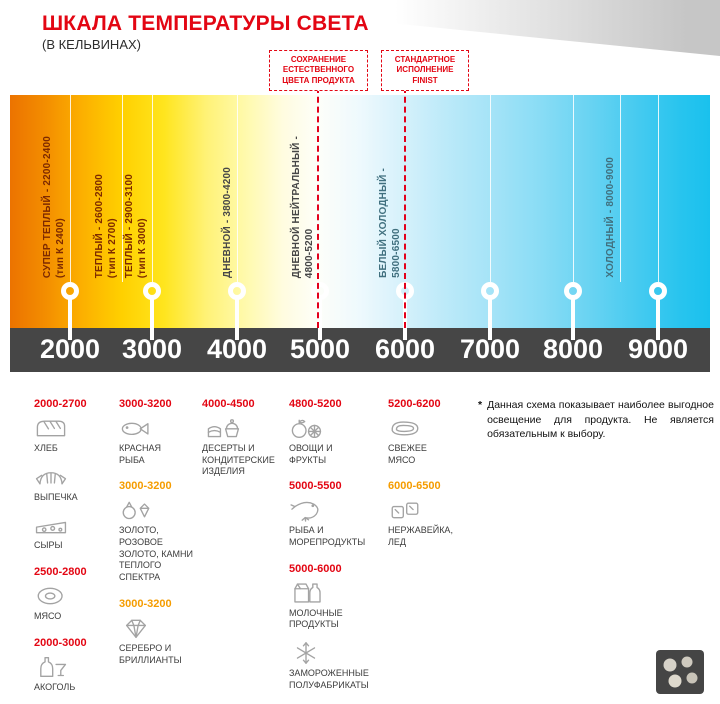  What do you see at coordinates (414, 404) in the screenshot?
I see `range-heading: 5200-6200` at bounding box center [414, 404].